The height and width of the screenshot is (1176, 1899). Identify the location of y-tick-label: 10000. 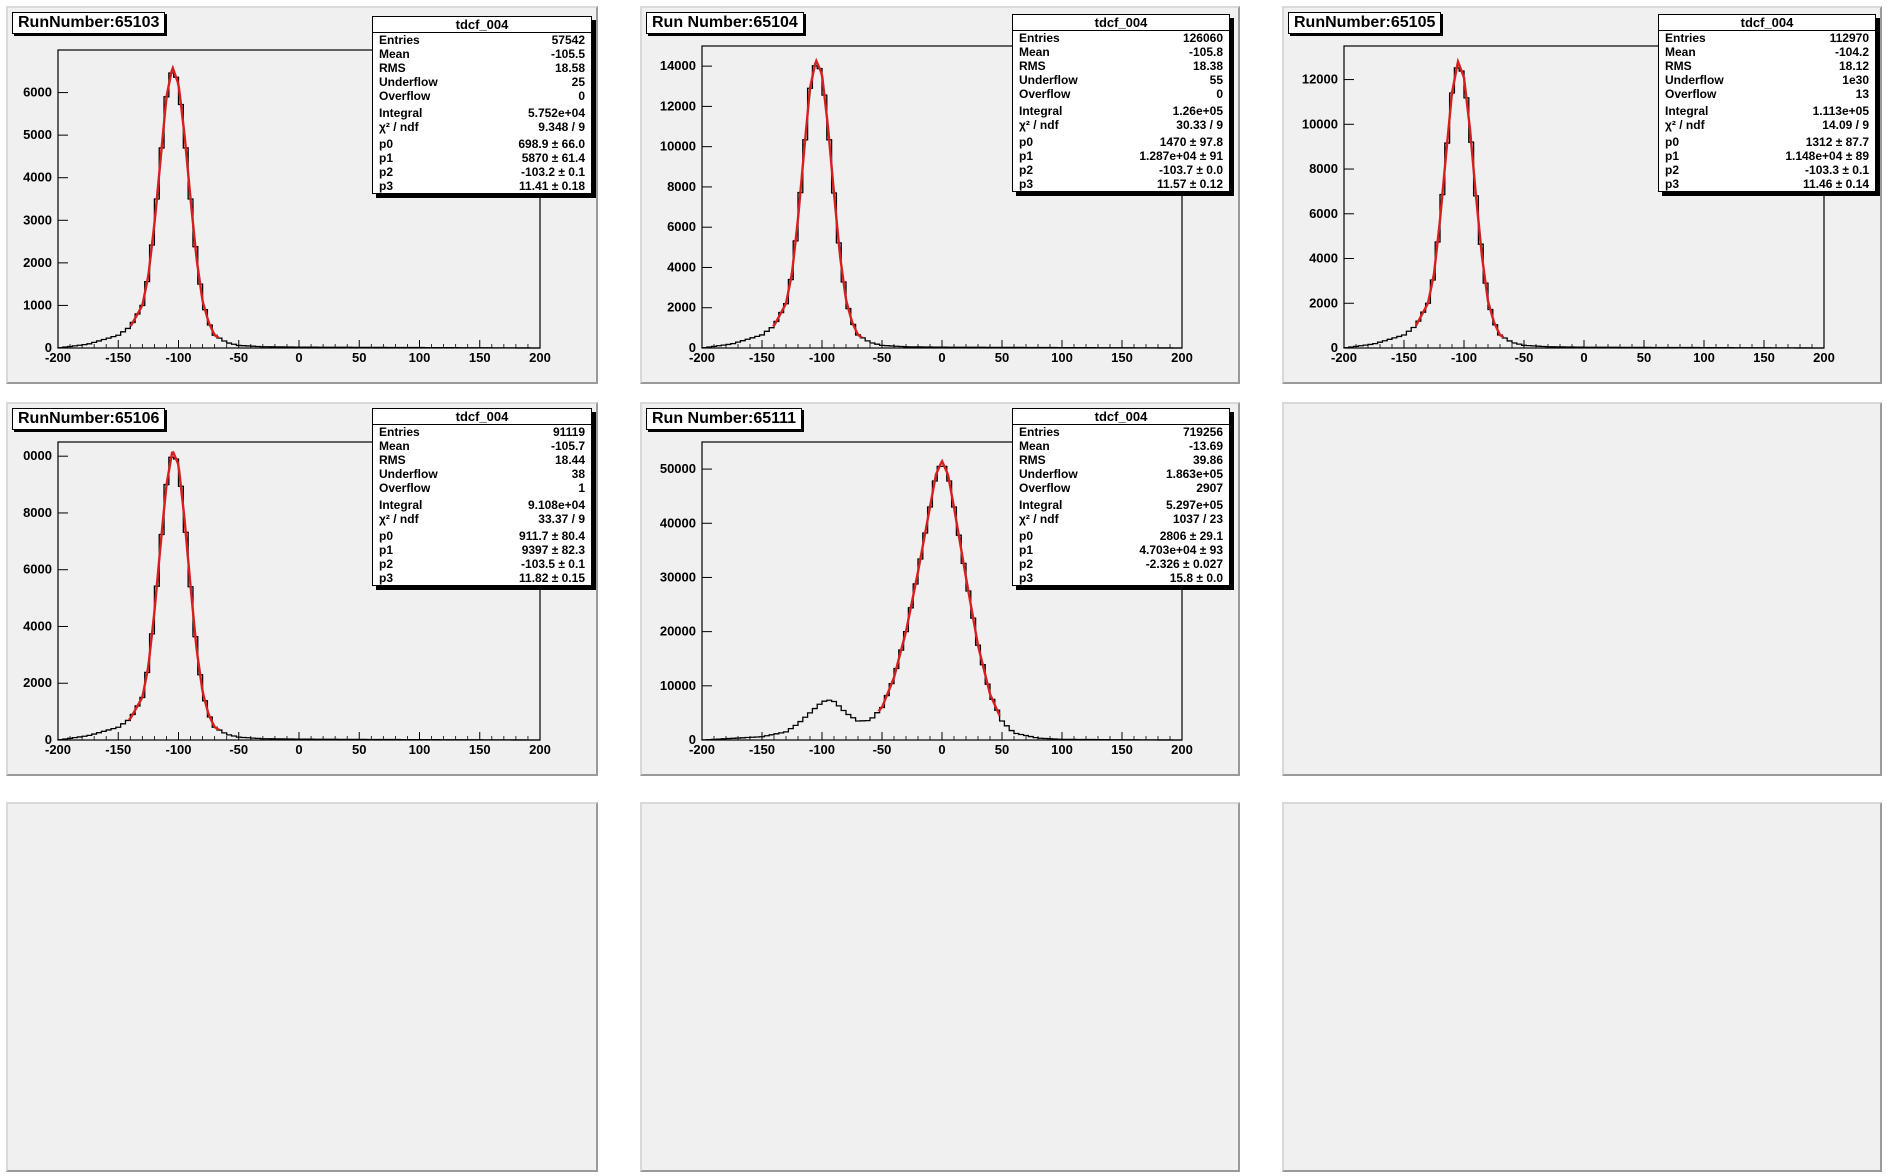
(1320, 123).